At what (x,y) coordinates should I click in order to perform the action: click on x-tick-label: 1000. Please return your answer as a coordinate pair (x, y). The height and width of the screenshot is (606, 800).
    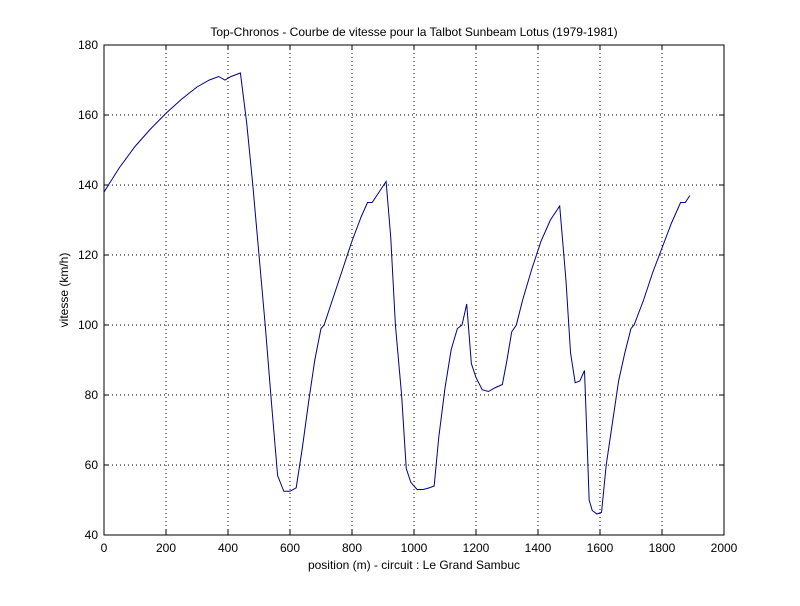
    Looking at the image, I should click on (414, 548).